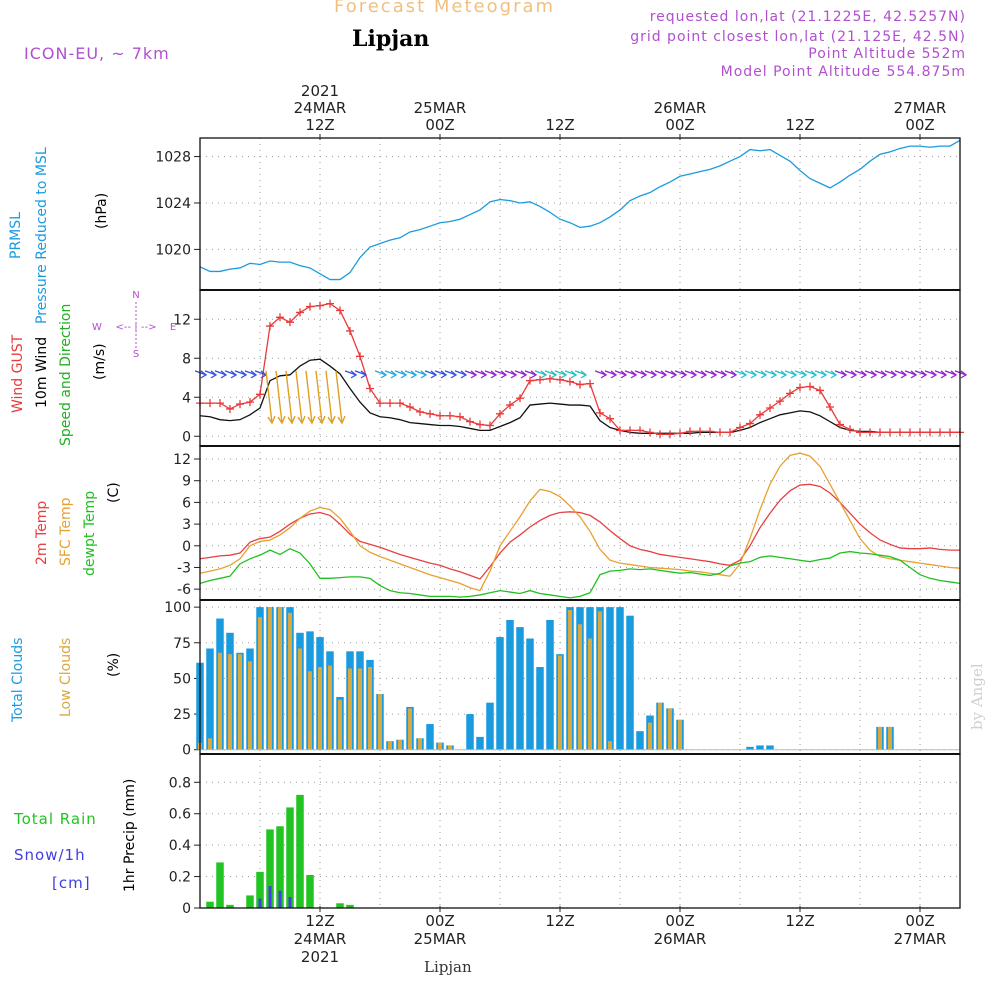 This screenshot has height=1000, width=1000. What do you see at coordinates (102, 211) in the screenshot?
I see `pressure-label-unit: (hPa)` at bounding box center [102, 211].